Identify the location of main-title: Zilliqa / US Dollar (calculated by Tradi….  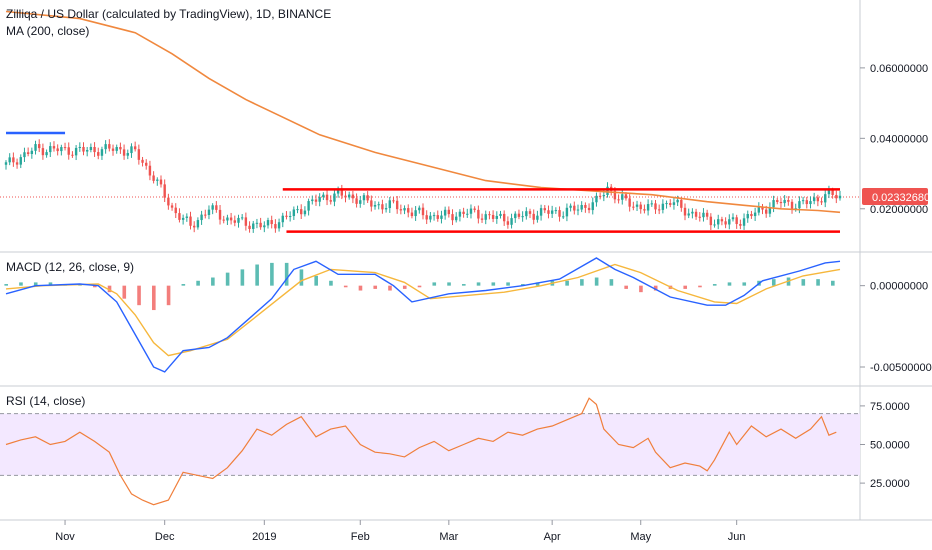
(168, 14).